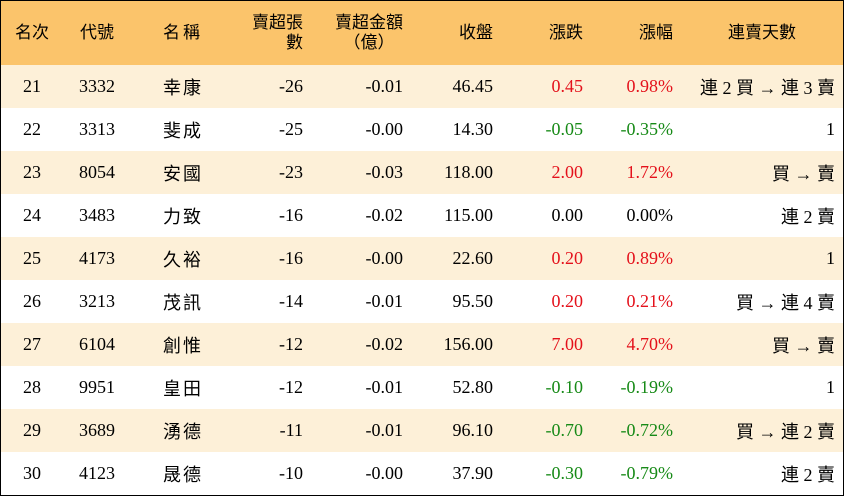 Image resolution: width=844 pixels, height=496 pixels. I want to click on cell-amount: -0.02, so click(384, 344).